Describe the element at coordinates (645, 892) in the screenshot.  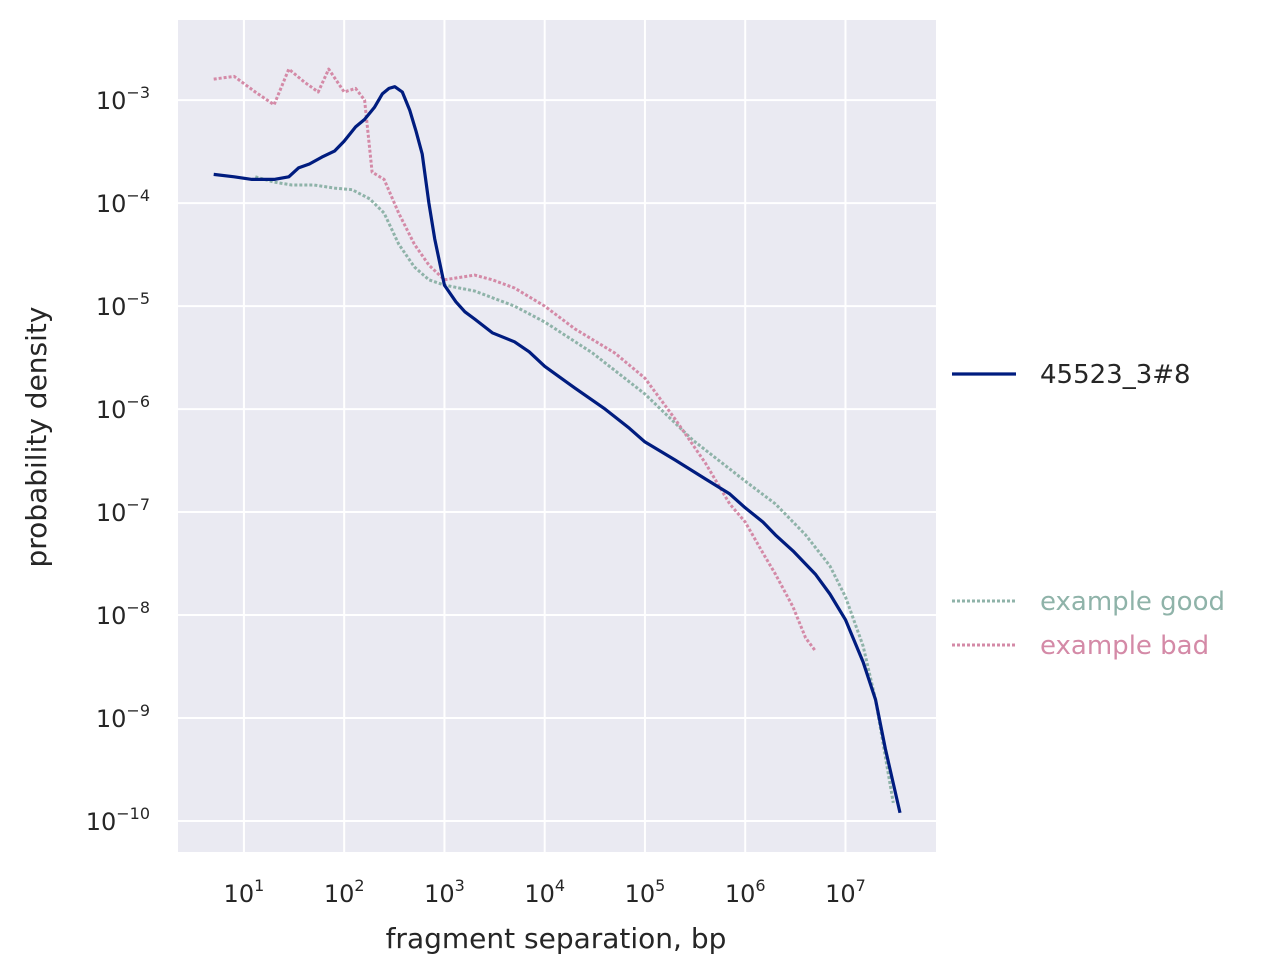
I see `x-tick-label: 10⁵` at that location.